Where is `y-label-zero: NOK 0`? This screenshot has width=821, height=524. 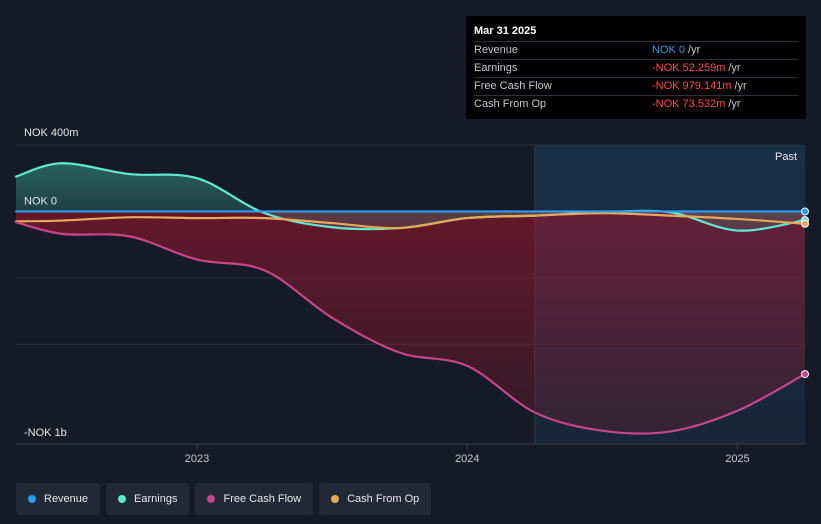
y-label-zero: NOK 0 is located at coordinates (40, 201).